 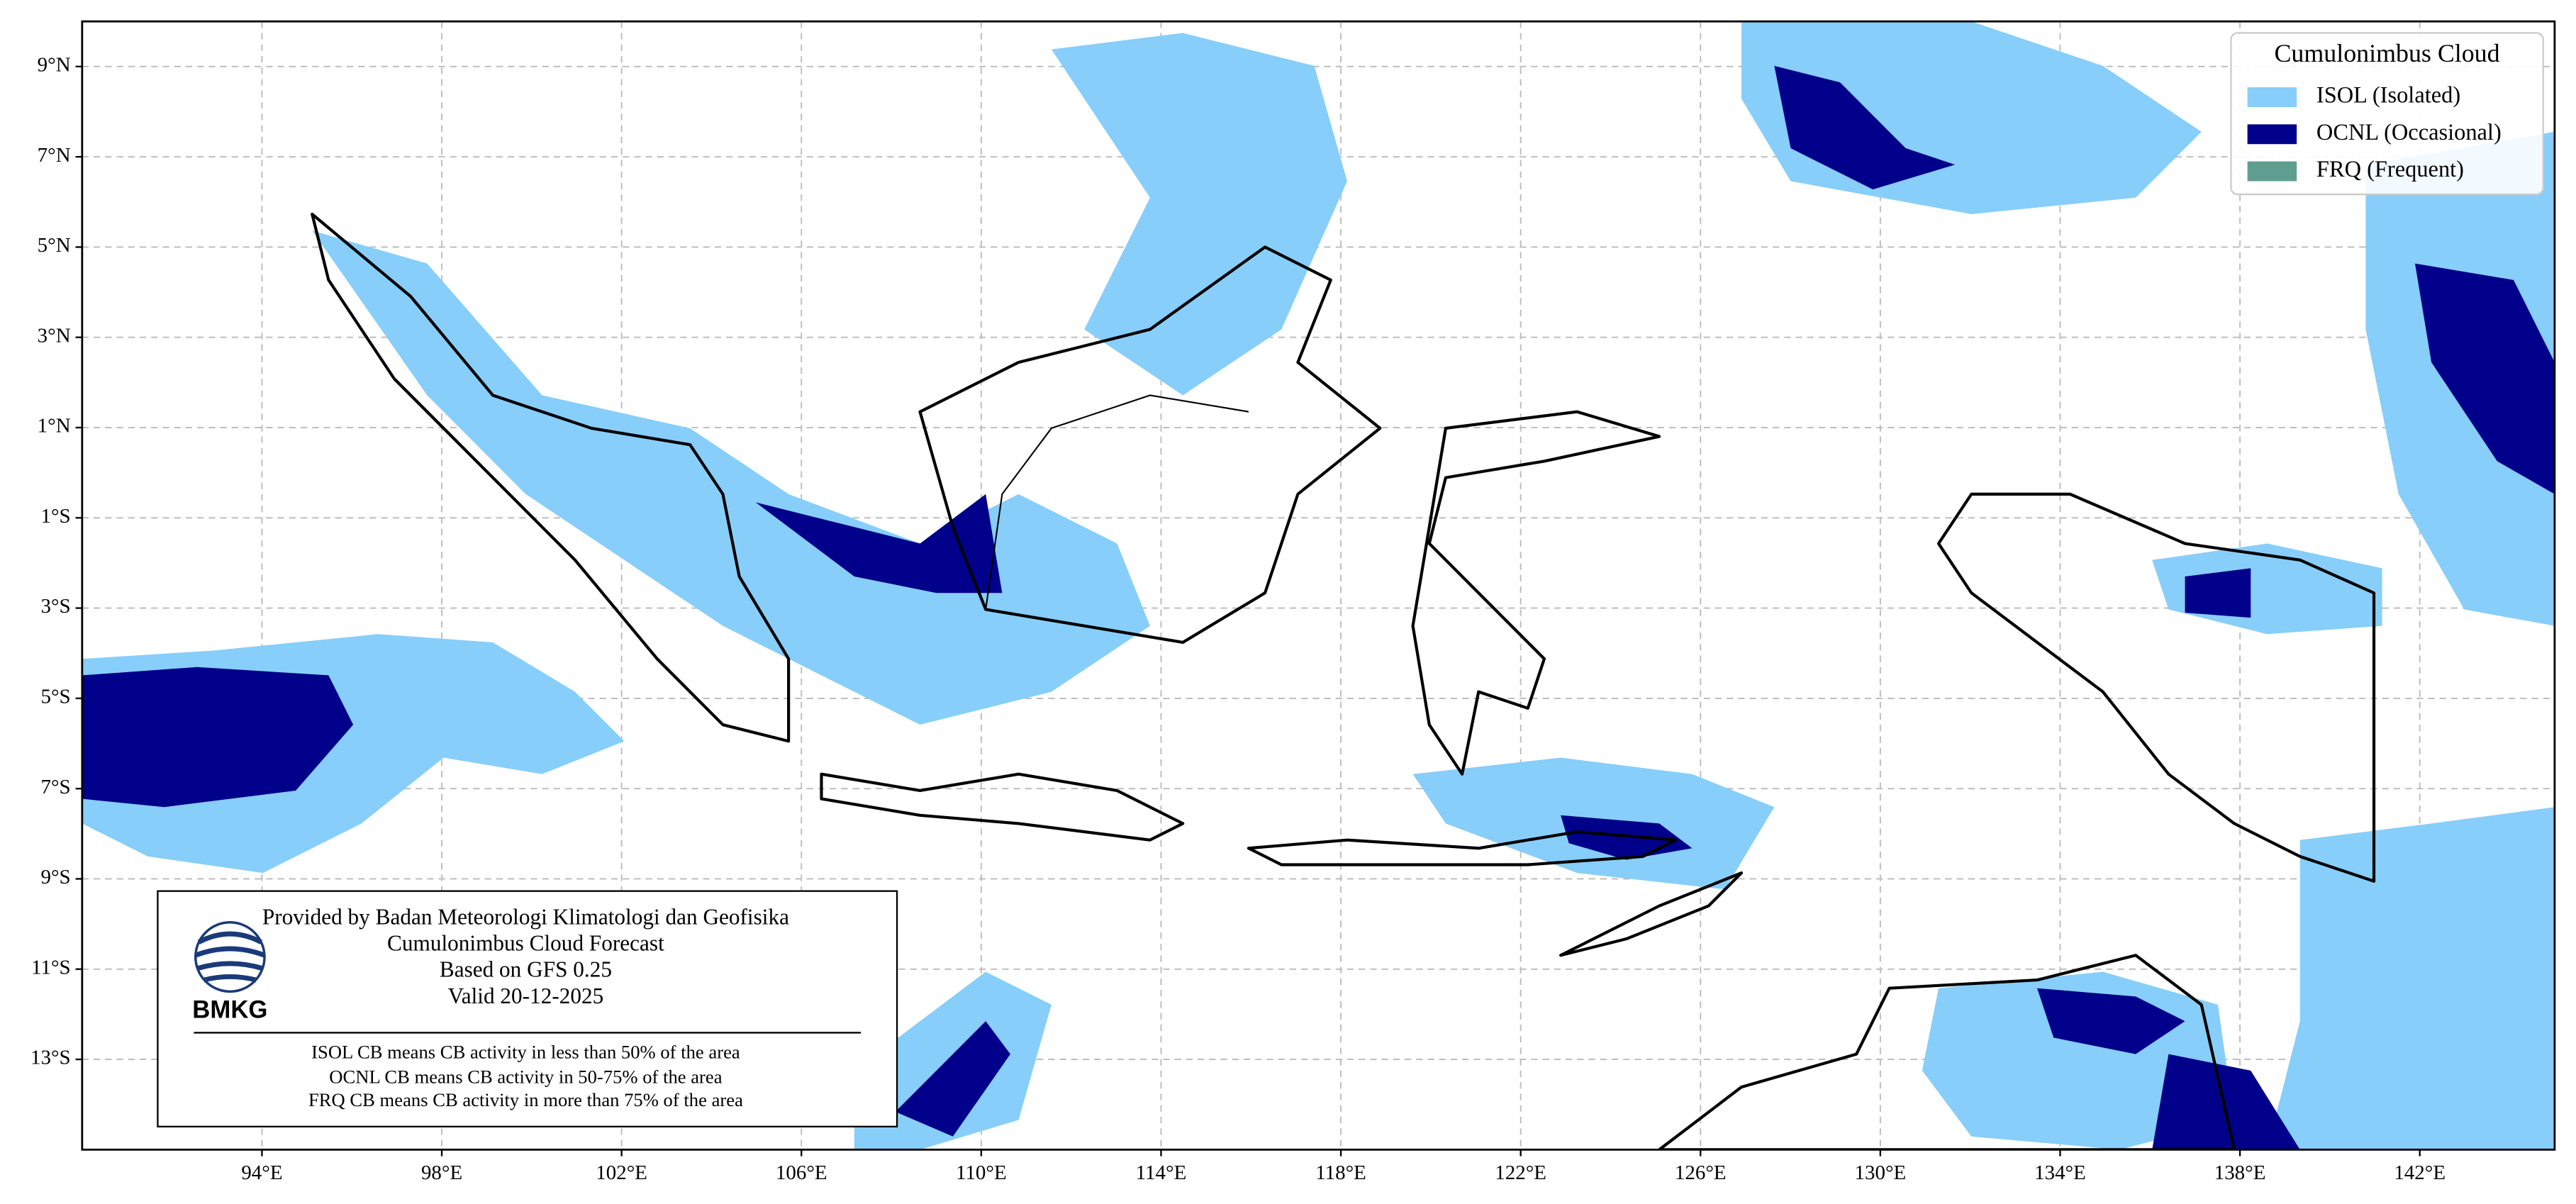 I want to click on logo-waves, so click(x=230, y=957).